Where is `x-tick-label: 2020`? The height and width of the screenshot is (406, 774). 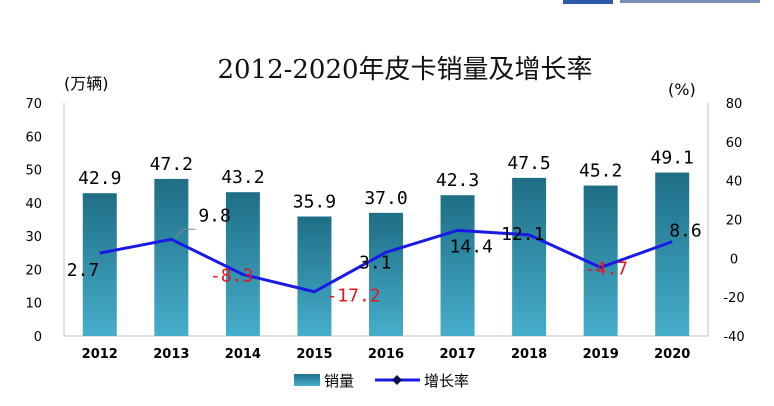
x-tick-label: 2020 is located at coordinates (672, 354).